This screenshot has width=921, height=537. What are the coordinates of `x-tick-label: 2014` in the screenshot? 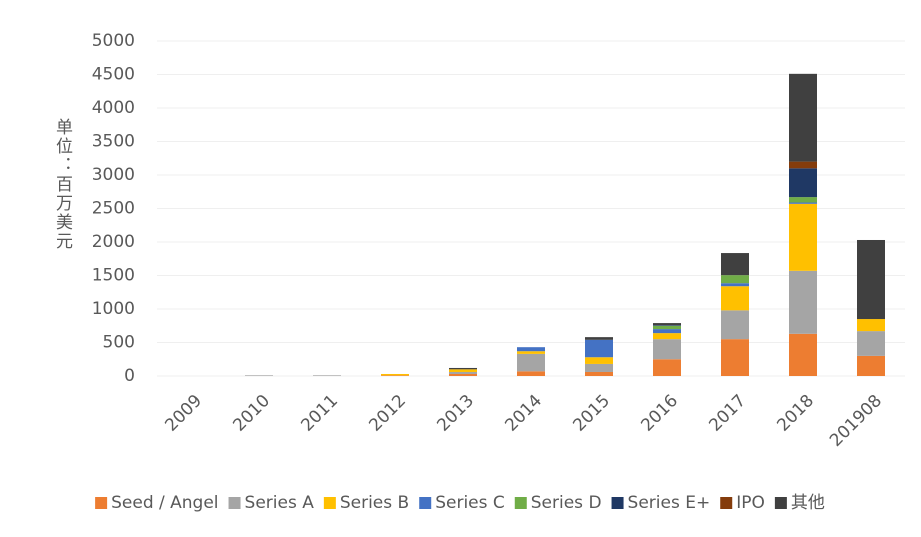 It's located at (523, 413).